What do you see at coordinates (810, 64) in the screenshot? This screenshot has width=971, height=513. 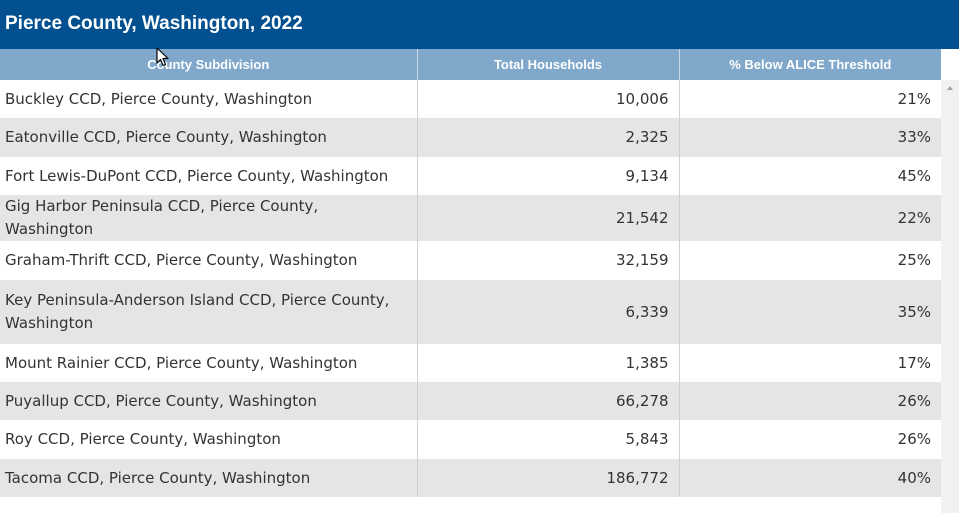 I see `column-header-pct-below-alice: % Below ALICE Threshold` at bounding box center [810, 64].